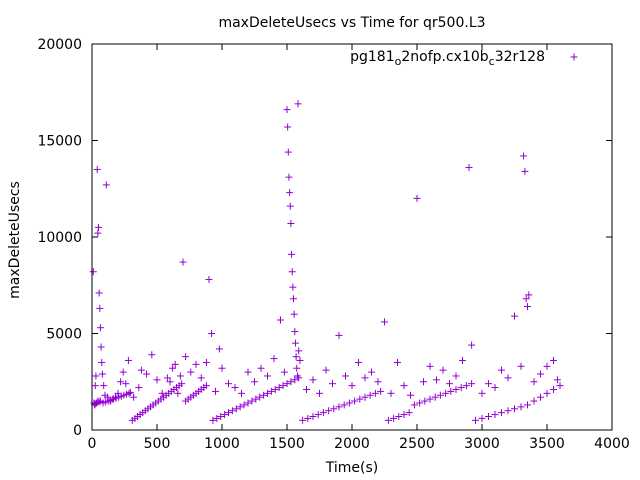 This screenshot has width=640, height=480. Describe the element at coordinates (352, 444) in the screenshot. I see `x-tick-label: 2000` at that location.